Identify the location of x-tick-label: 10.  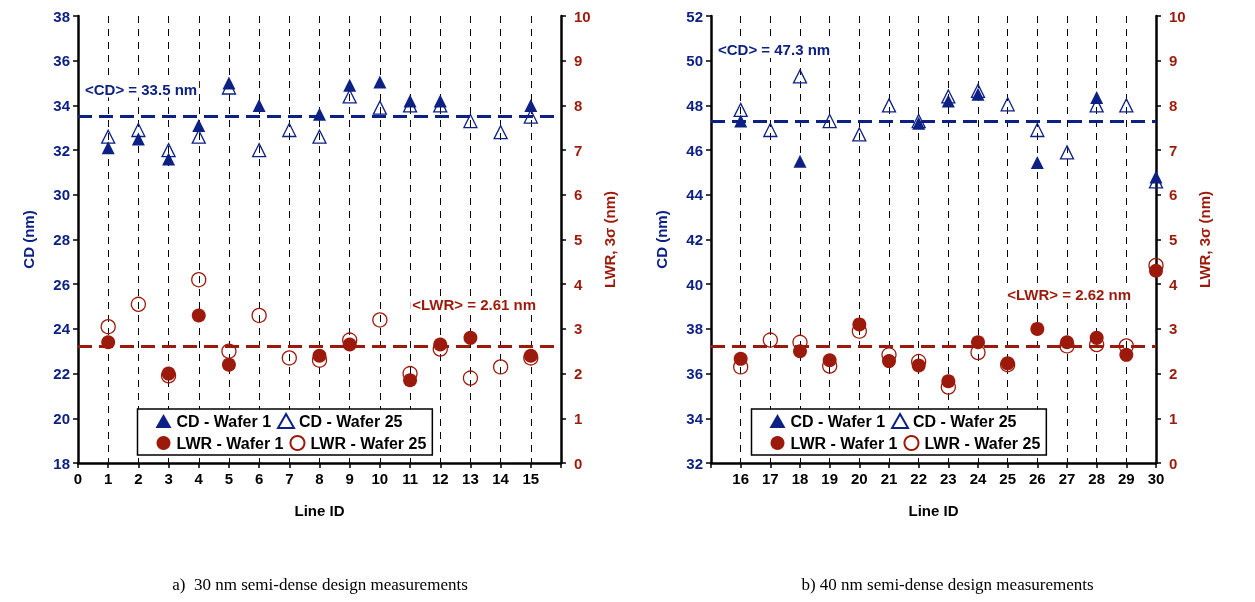
(380, 478).